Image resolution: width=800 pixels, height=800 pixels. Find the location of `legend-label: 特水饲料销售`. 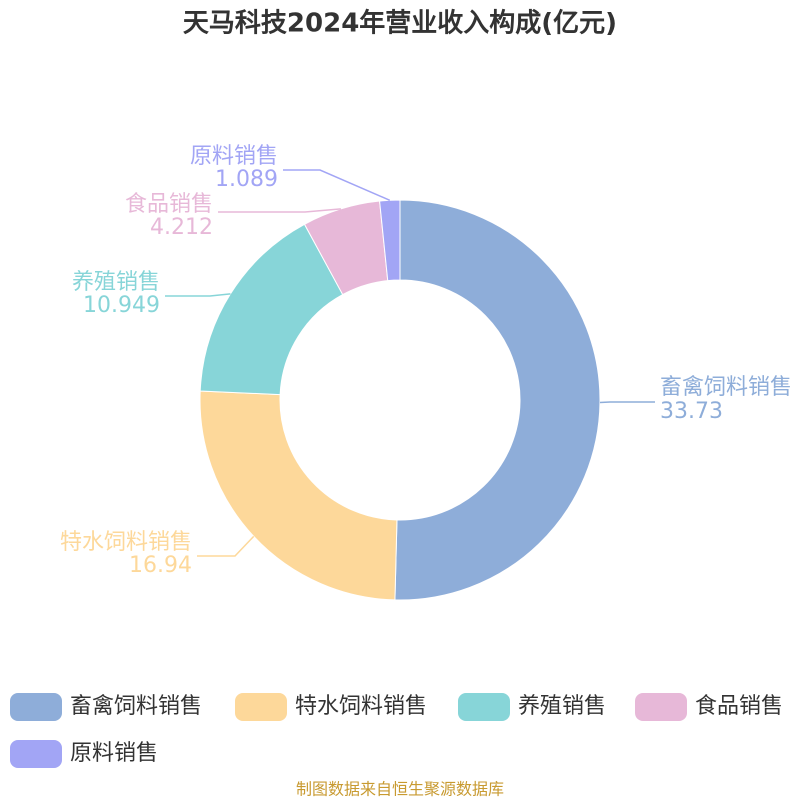

legend-label: 特水饲料销售 is located at coordinates (361, 706).